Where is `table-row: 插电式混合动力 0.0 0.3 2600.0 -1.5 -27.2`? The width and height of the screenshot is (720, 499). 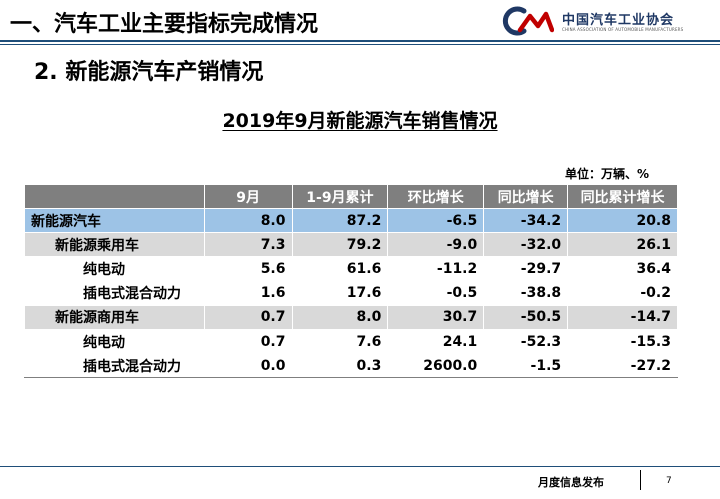
table-row: 插电式混合动力 0.0 0.3 2600.0 -1.5 -27.2 is located at coordinates (351, 366).